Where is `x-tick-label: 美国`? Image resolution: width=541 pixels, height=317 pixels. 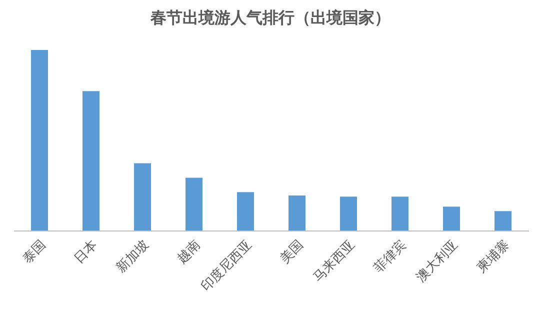
x-tick-label: 美国 is located at coordinates (291, 252).